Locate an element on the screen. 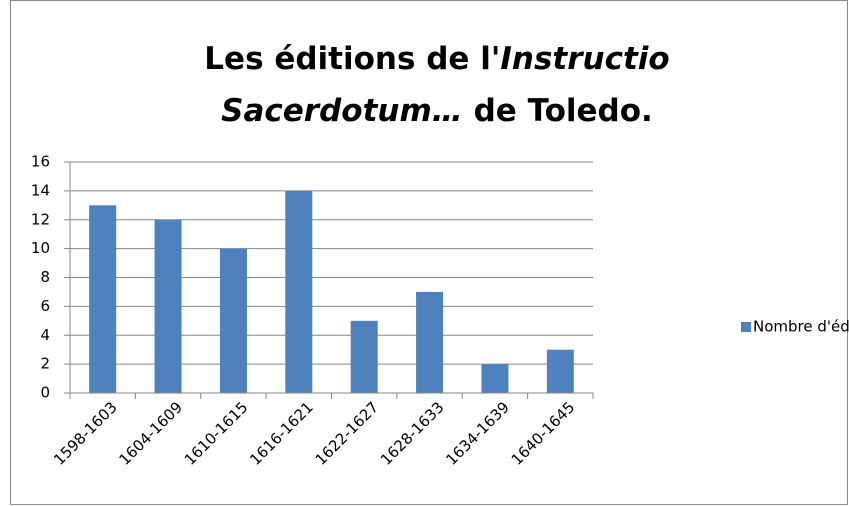  chart-title: Les éditions de l'Instructio is located at coordinates (436, 59).